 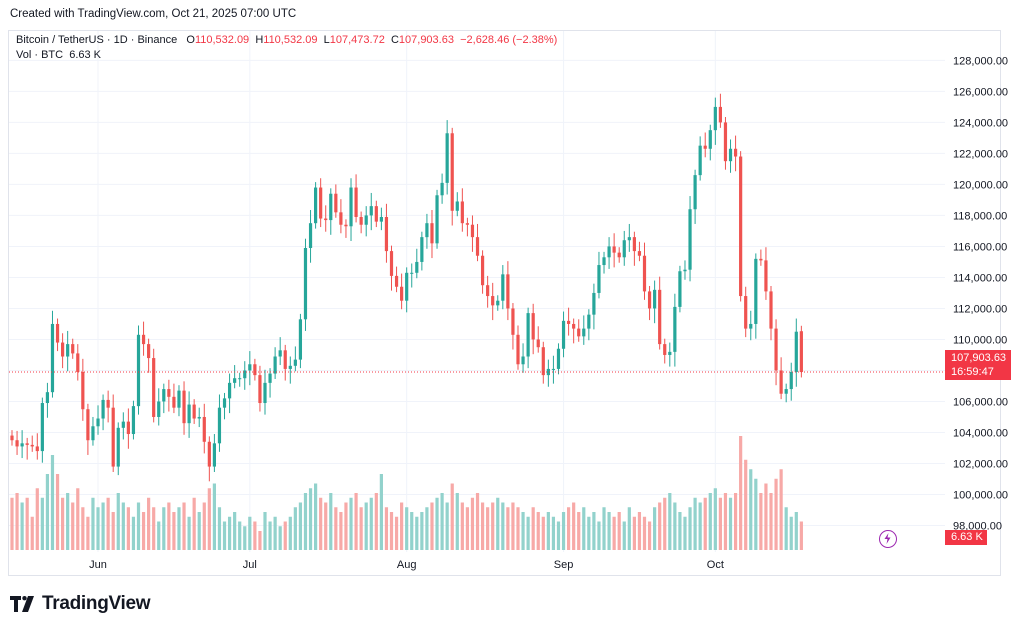 What do you see at coordinates (259, 40) in the screenshot?
I see `high-label: H` at bounding box center [259, 40].